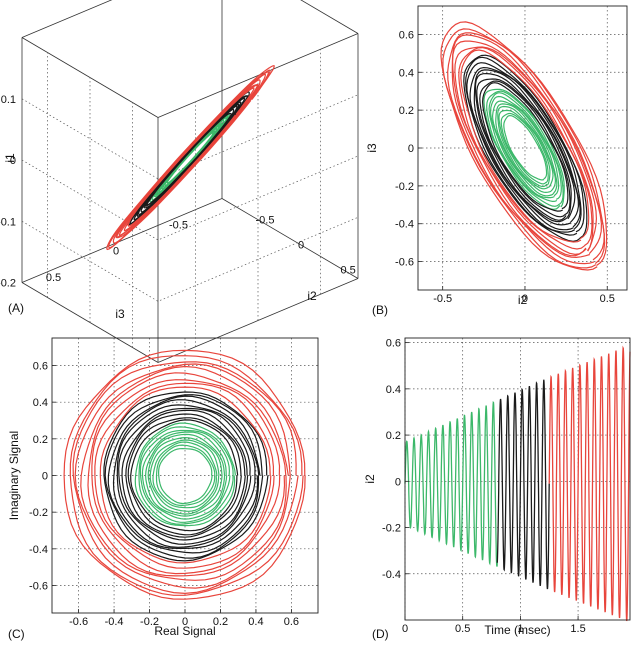 This screenshot has width=635, height=647. I want to click on panel-d-ytick-label-2: 0.2, so click(393, 436).